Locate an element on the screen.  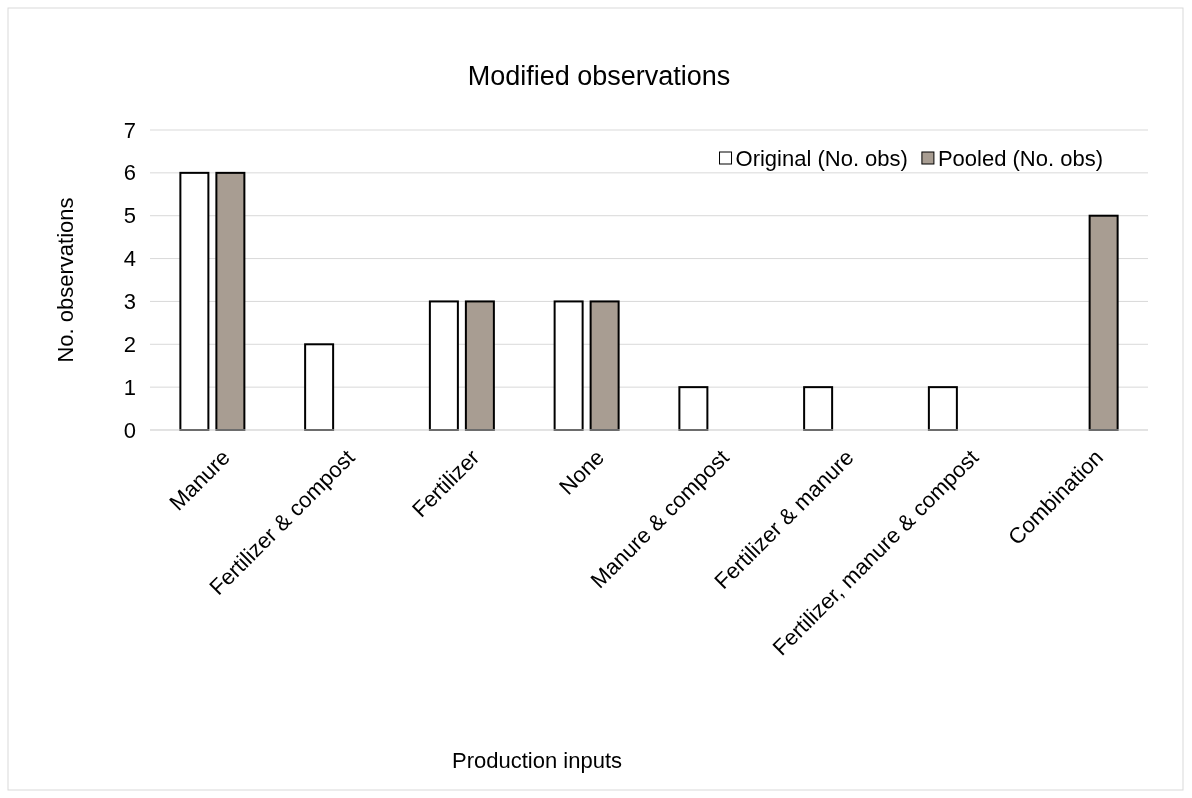
y-tick-label: 6 is located at coordinates (129, 173).